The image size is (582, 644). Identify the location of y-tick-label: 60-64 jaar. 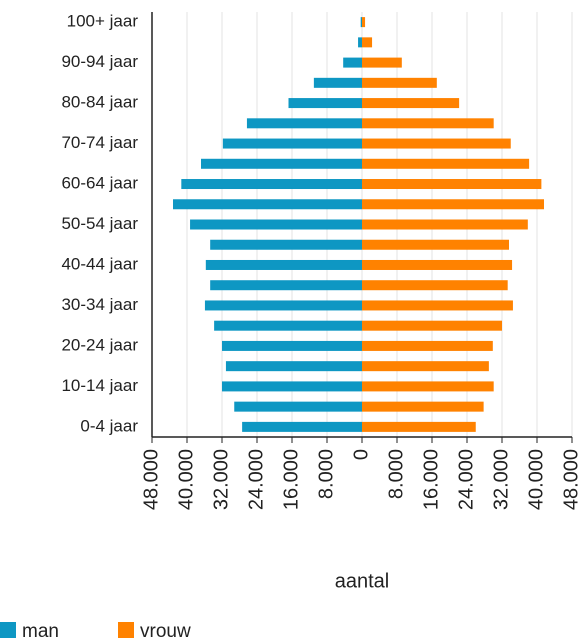
(99, 183).